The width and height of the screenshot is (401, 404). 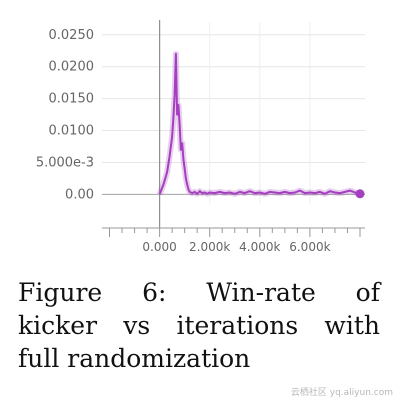 What do you see at coordinates (134, 358) in the screenshot?
I see `caption-text: full randomization` at bounding box center [134, 358].